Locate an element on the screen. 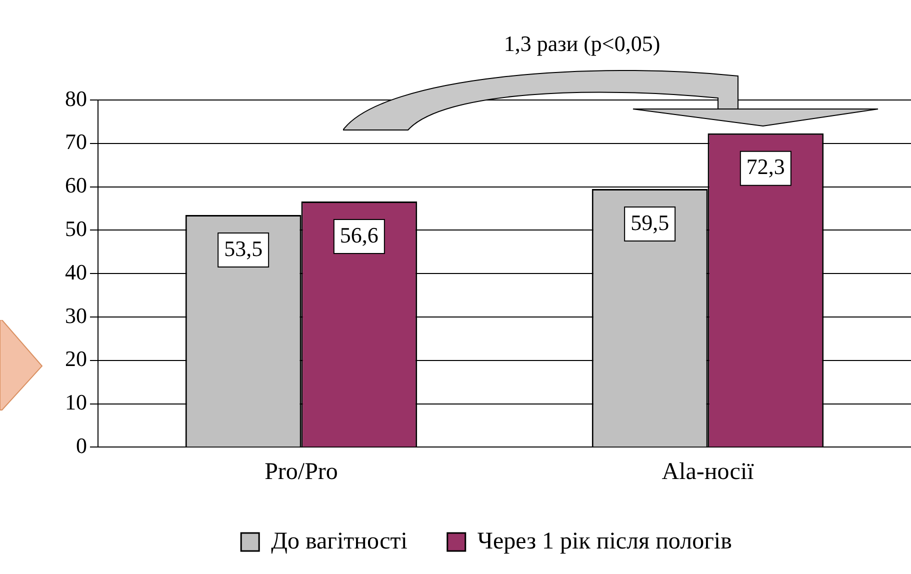 Image resolution: width=911 pixels, height=574 pixels. data-label: 56,6 is located at coordinates (359, 235).